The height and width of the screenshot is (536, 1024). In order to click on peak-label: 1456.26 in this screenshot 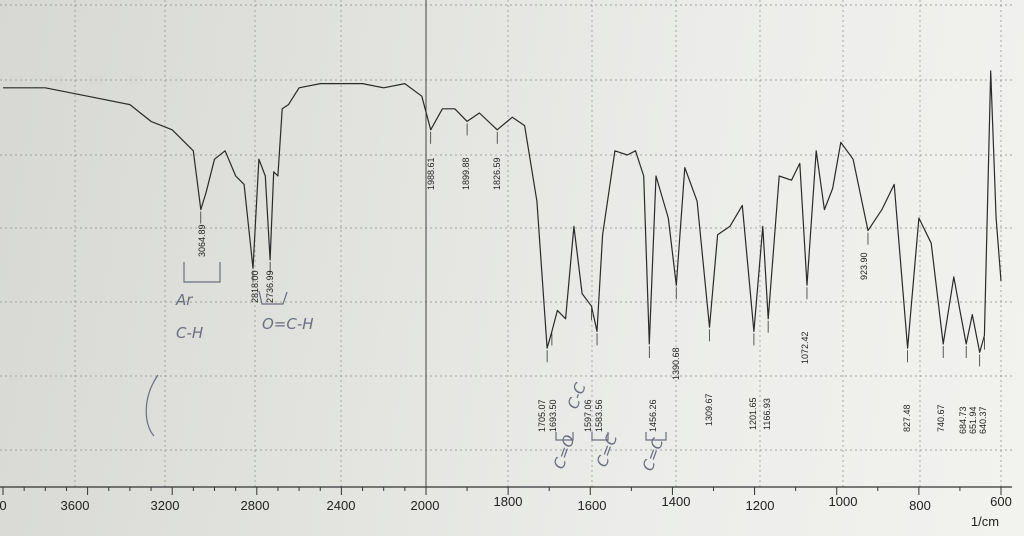, I will do `click(653, 415)`.